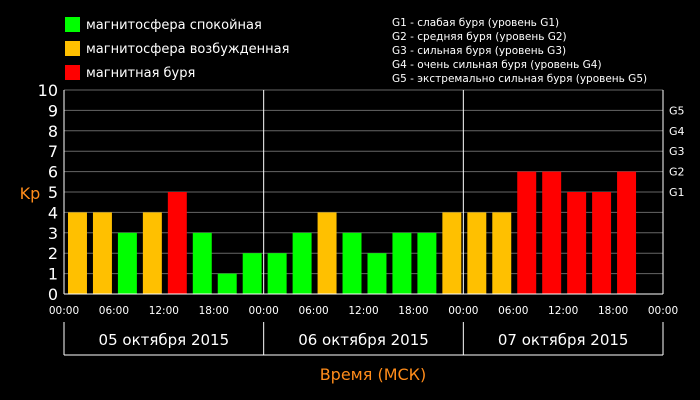 Image resolution: width=700 pixels, height=400 pixels. What do you see at coordinates (563, 340) in the screenshot?
I see `date-label: 07 октября 2015` at bounding box center [563, 340].